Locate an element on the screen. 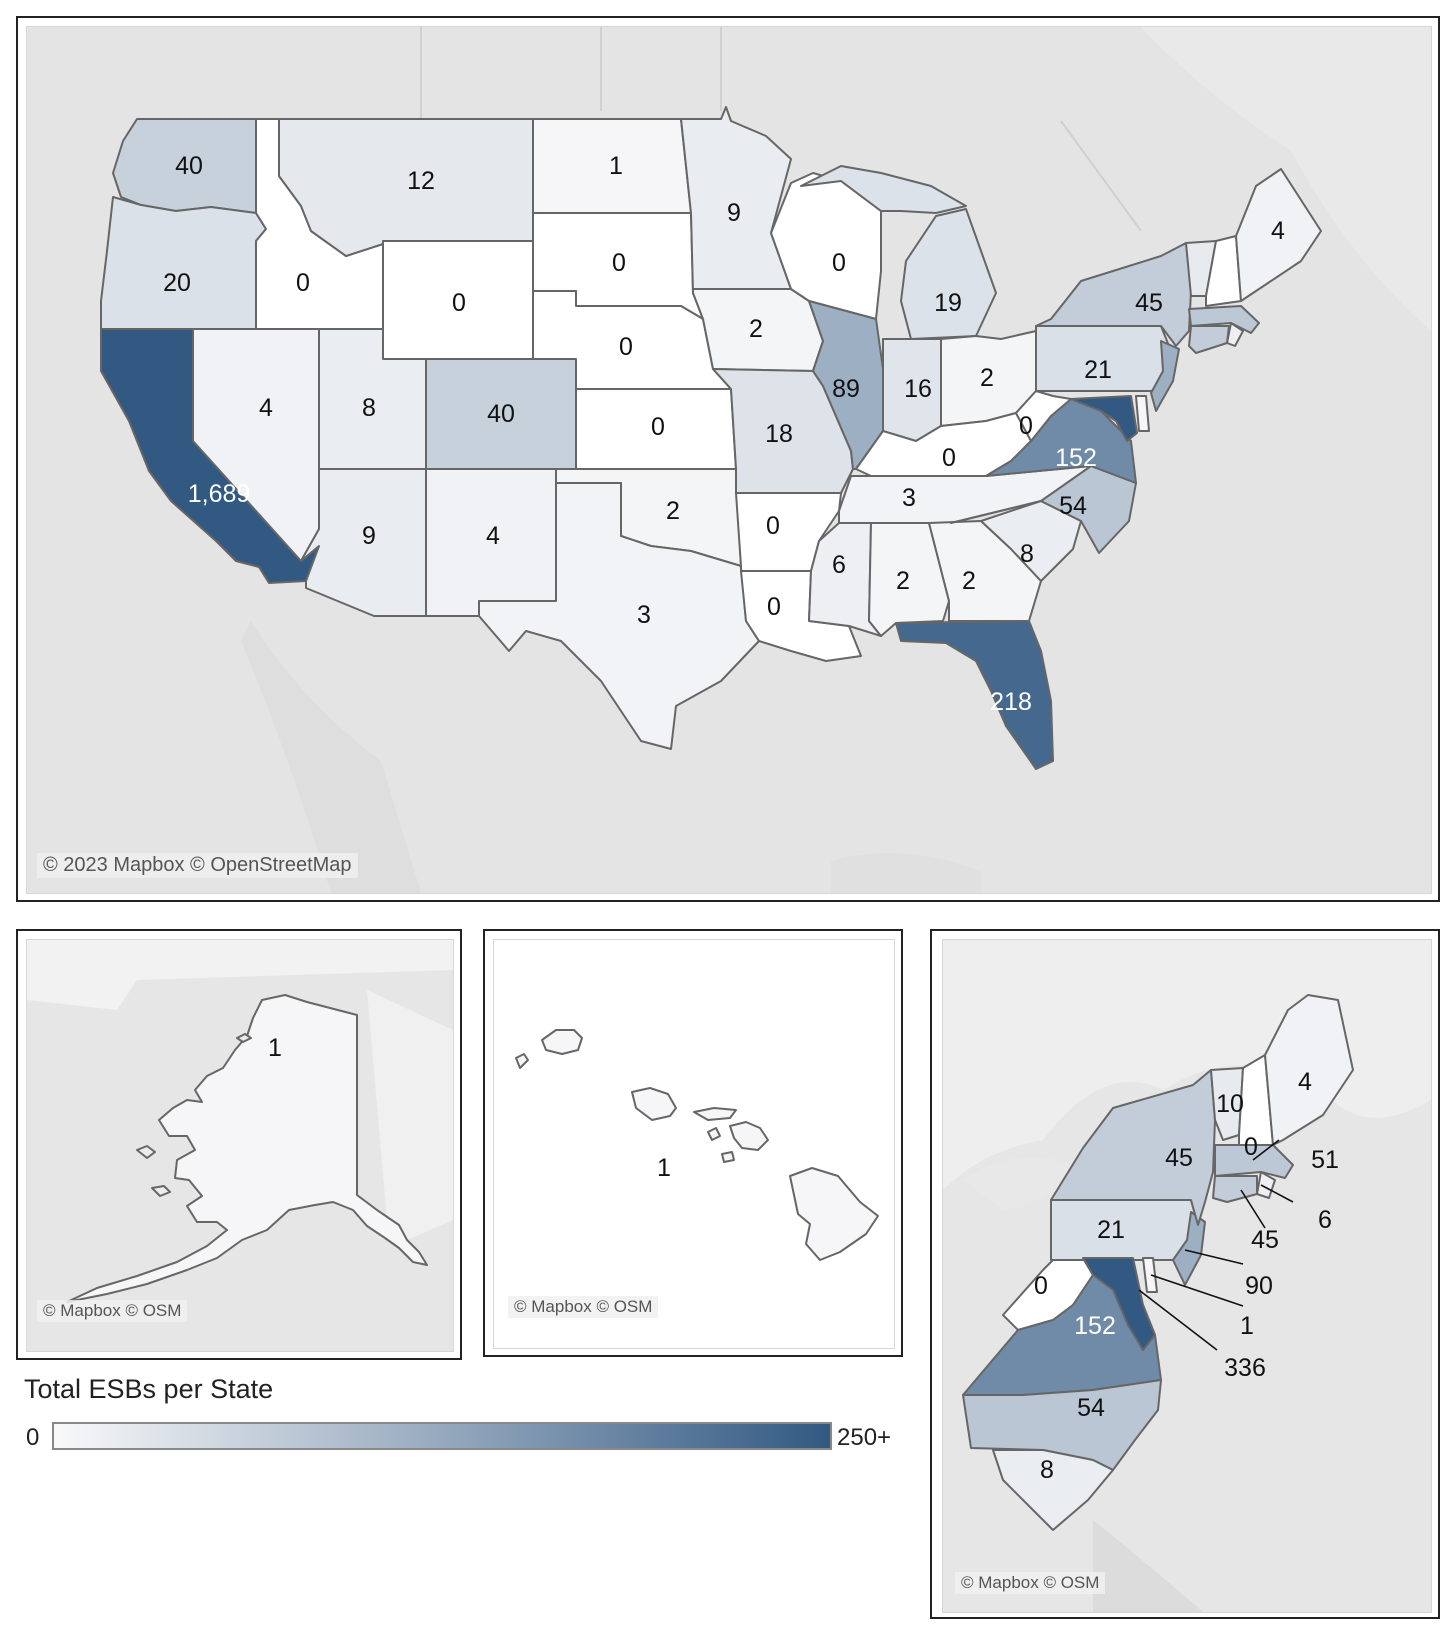 The width and height of the screenshot is (1456, 1636). legend-max-label: 250+ is located at coordinates (864, 1437).